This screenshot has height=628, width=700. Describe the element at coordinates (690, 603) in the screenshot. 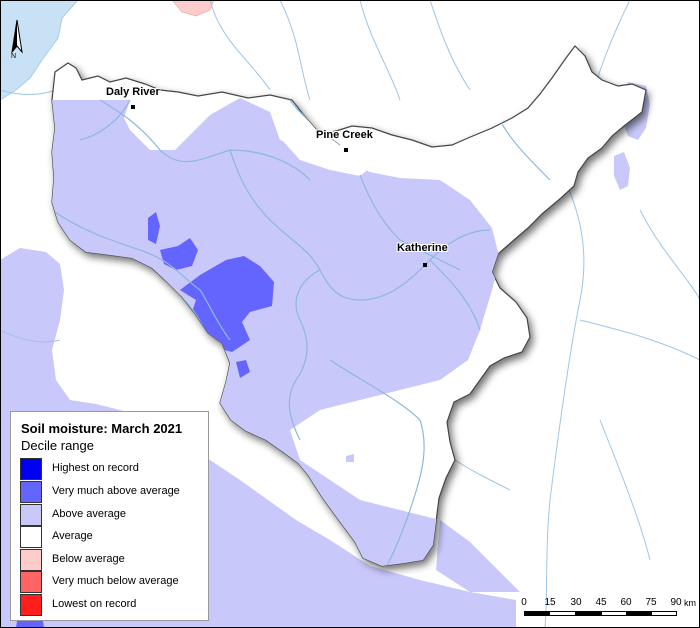

I see `scale-unit-label: km` at that location.